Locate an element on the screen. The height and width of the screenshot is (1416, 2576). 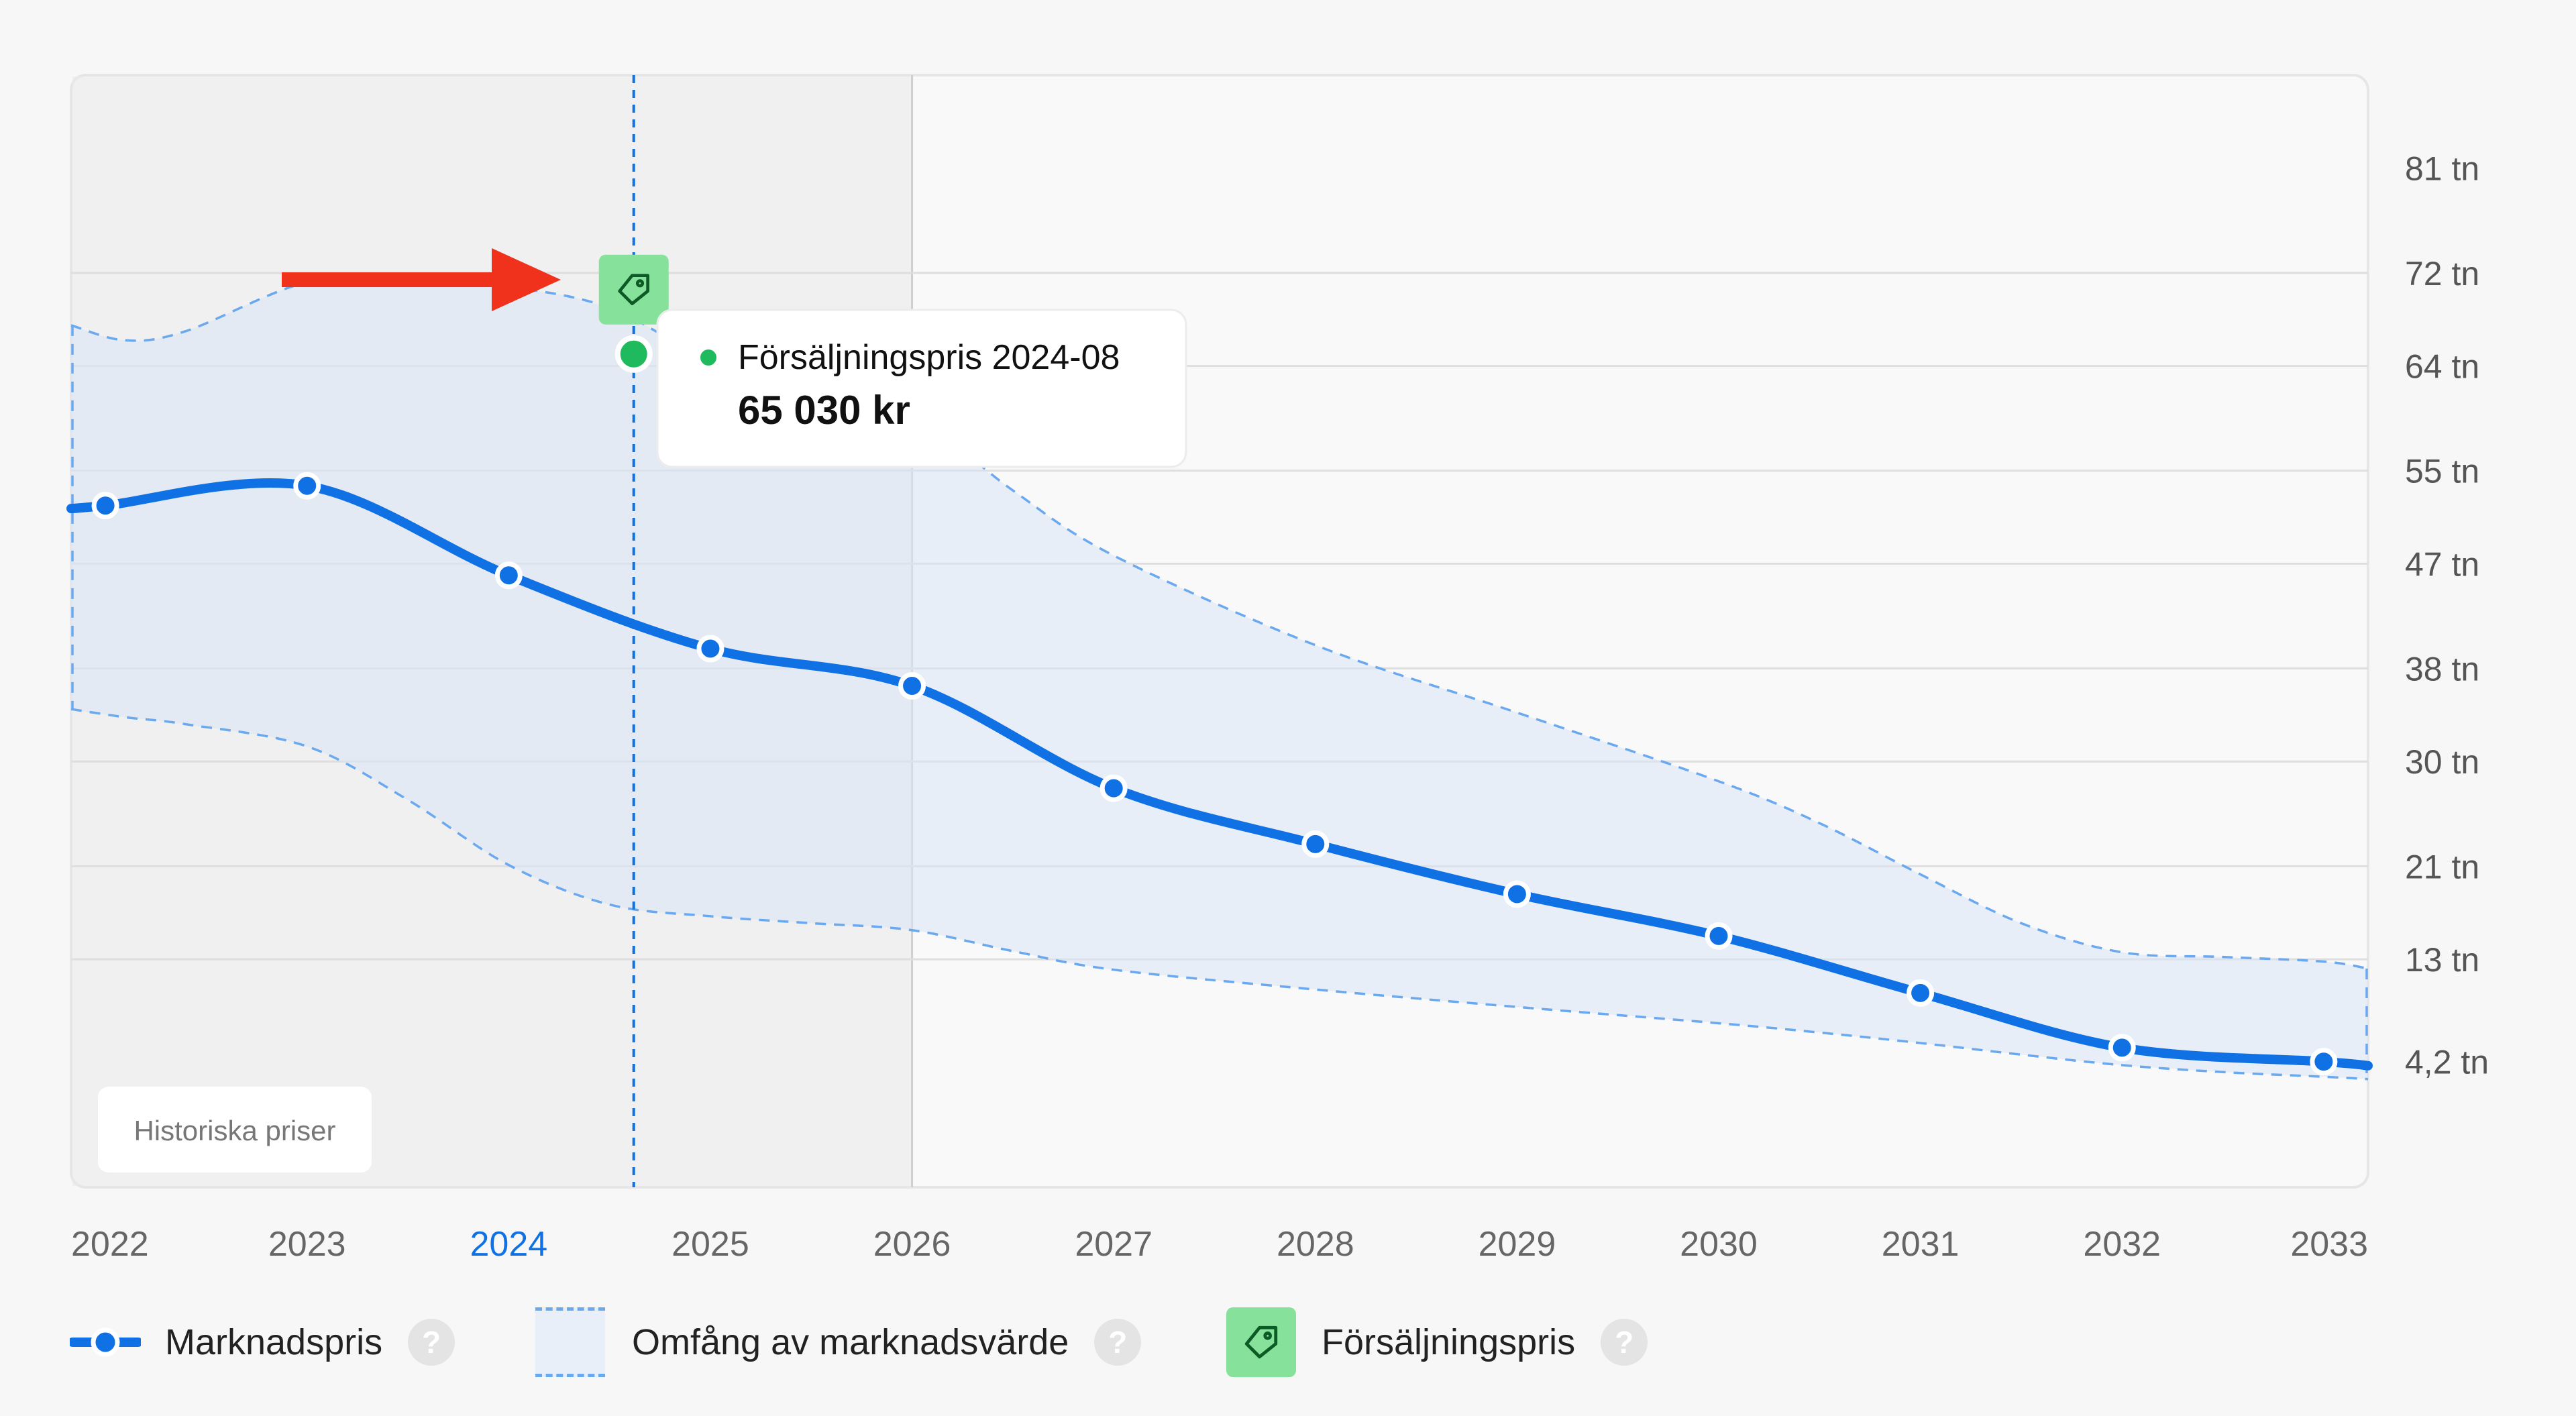
sale-point is located at coordinates (633, 354).